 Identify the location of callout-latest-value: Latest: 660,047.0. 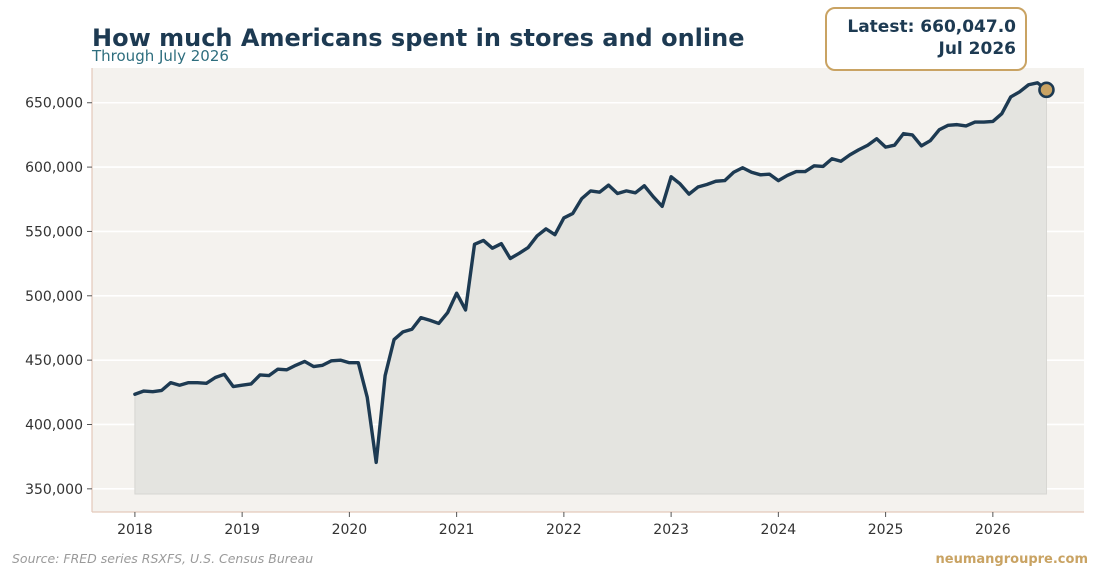
(931, 27).